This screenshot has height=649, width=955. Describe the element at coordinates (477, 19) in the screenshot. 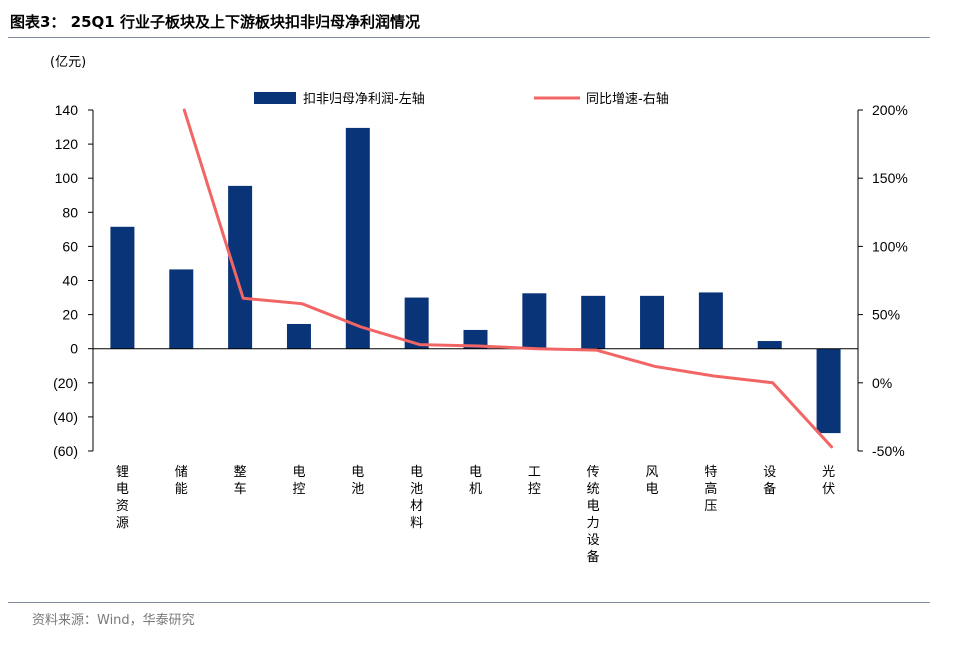

I see `figure-header: 图表3： 25Q1 行业子板块及上下游板块扣非归母净利润情况` at that location.